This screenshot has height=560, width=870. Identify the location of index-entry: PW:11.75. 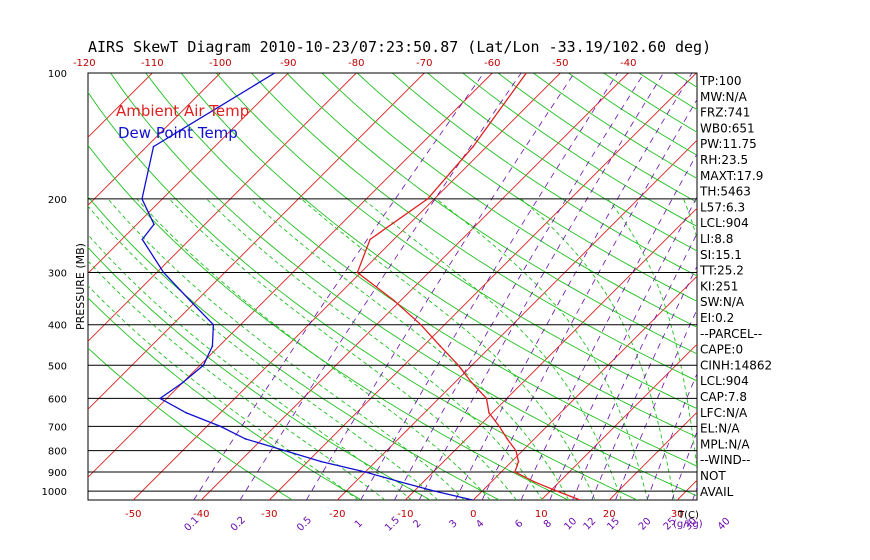
(728, 144).